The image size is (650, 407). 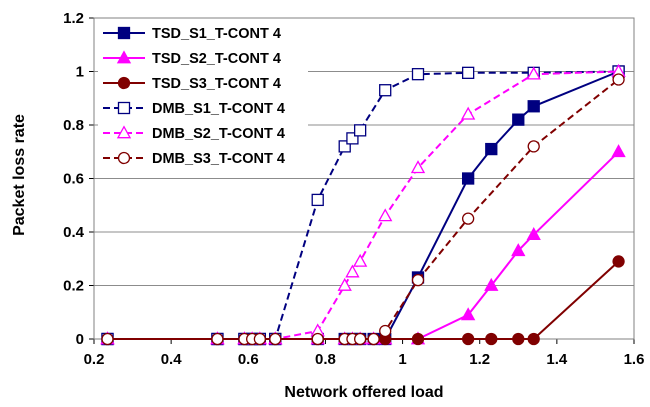 I want to click on legend-item: TSD_S3_T-CONT 4, so click(x=192, y=84).